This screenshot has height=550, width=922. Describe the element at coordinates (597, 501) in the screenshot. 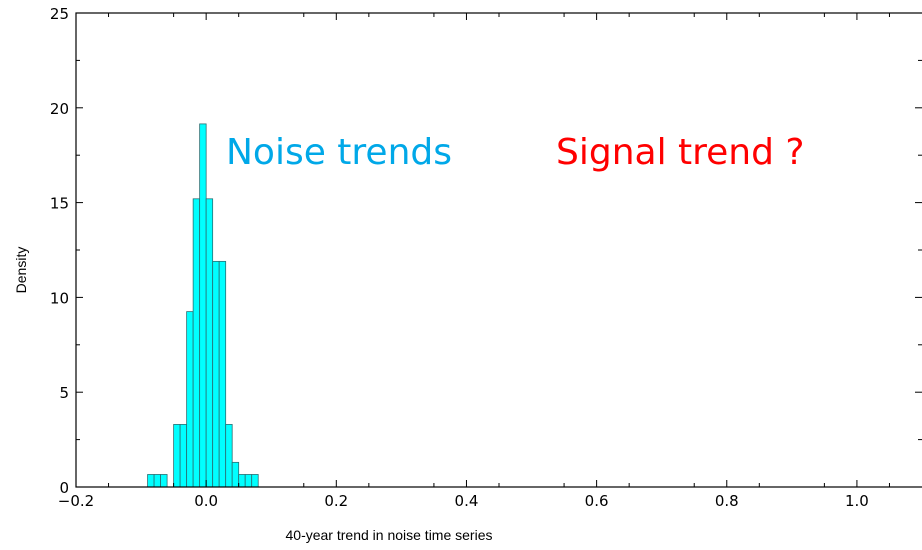

I see `x-tick-label: 0.6` at that location.